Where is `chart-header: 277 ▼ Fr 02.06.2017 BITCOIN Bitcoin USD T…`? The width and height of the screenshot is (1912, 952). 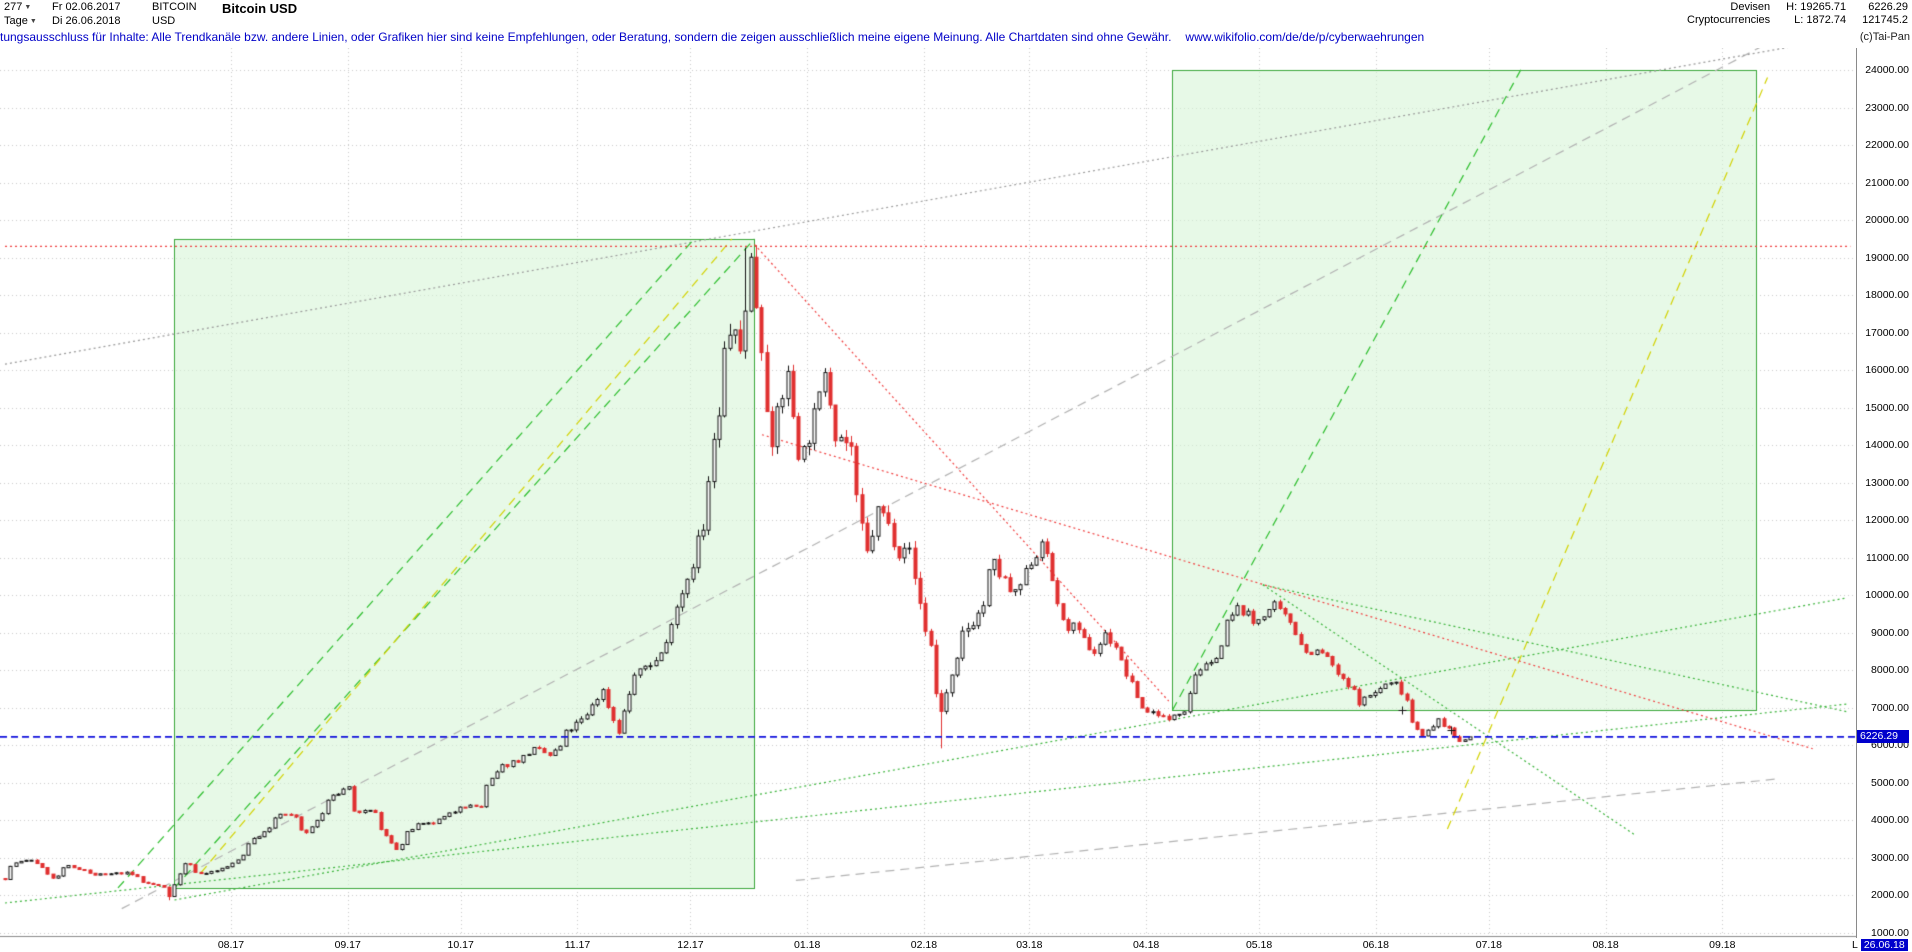 chart-header: 277 ▼ Fr 02.06.2017 BITCOIN Bitcoin USD T… is located at coordinates (956, 14).